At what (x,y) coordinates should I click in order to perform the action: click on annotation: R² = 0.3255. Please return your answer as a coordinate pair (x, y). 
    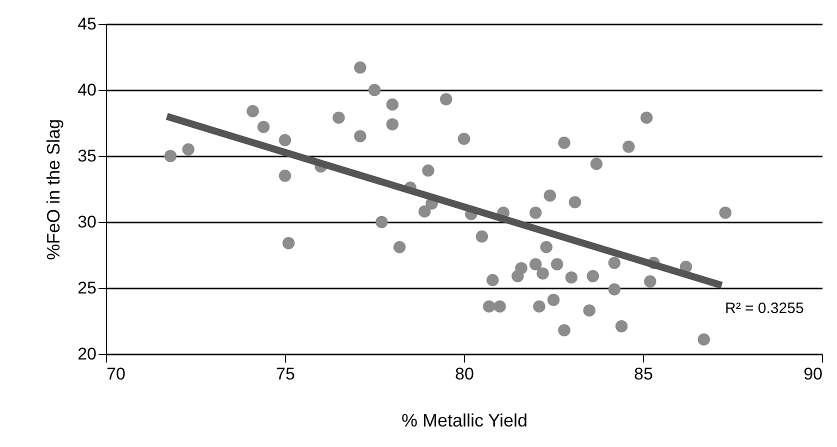
    Looking at the image, I should click on (764, 308).